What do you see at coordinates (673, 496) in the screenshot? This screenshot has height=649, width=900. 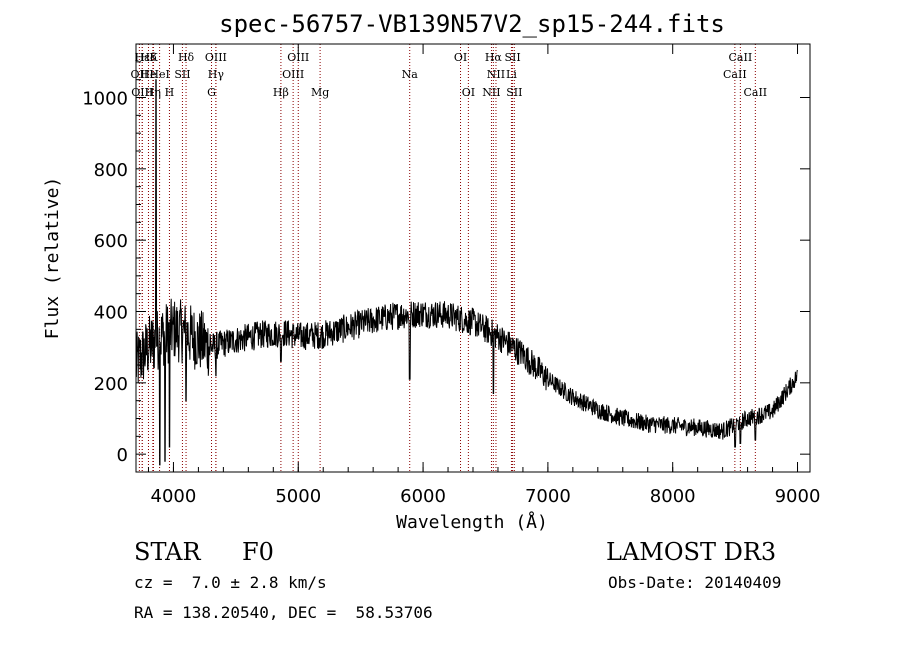 I see `x-tick-label: 8000` at bounding box center [673, 496].